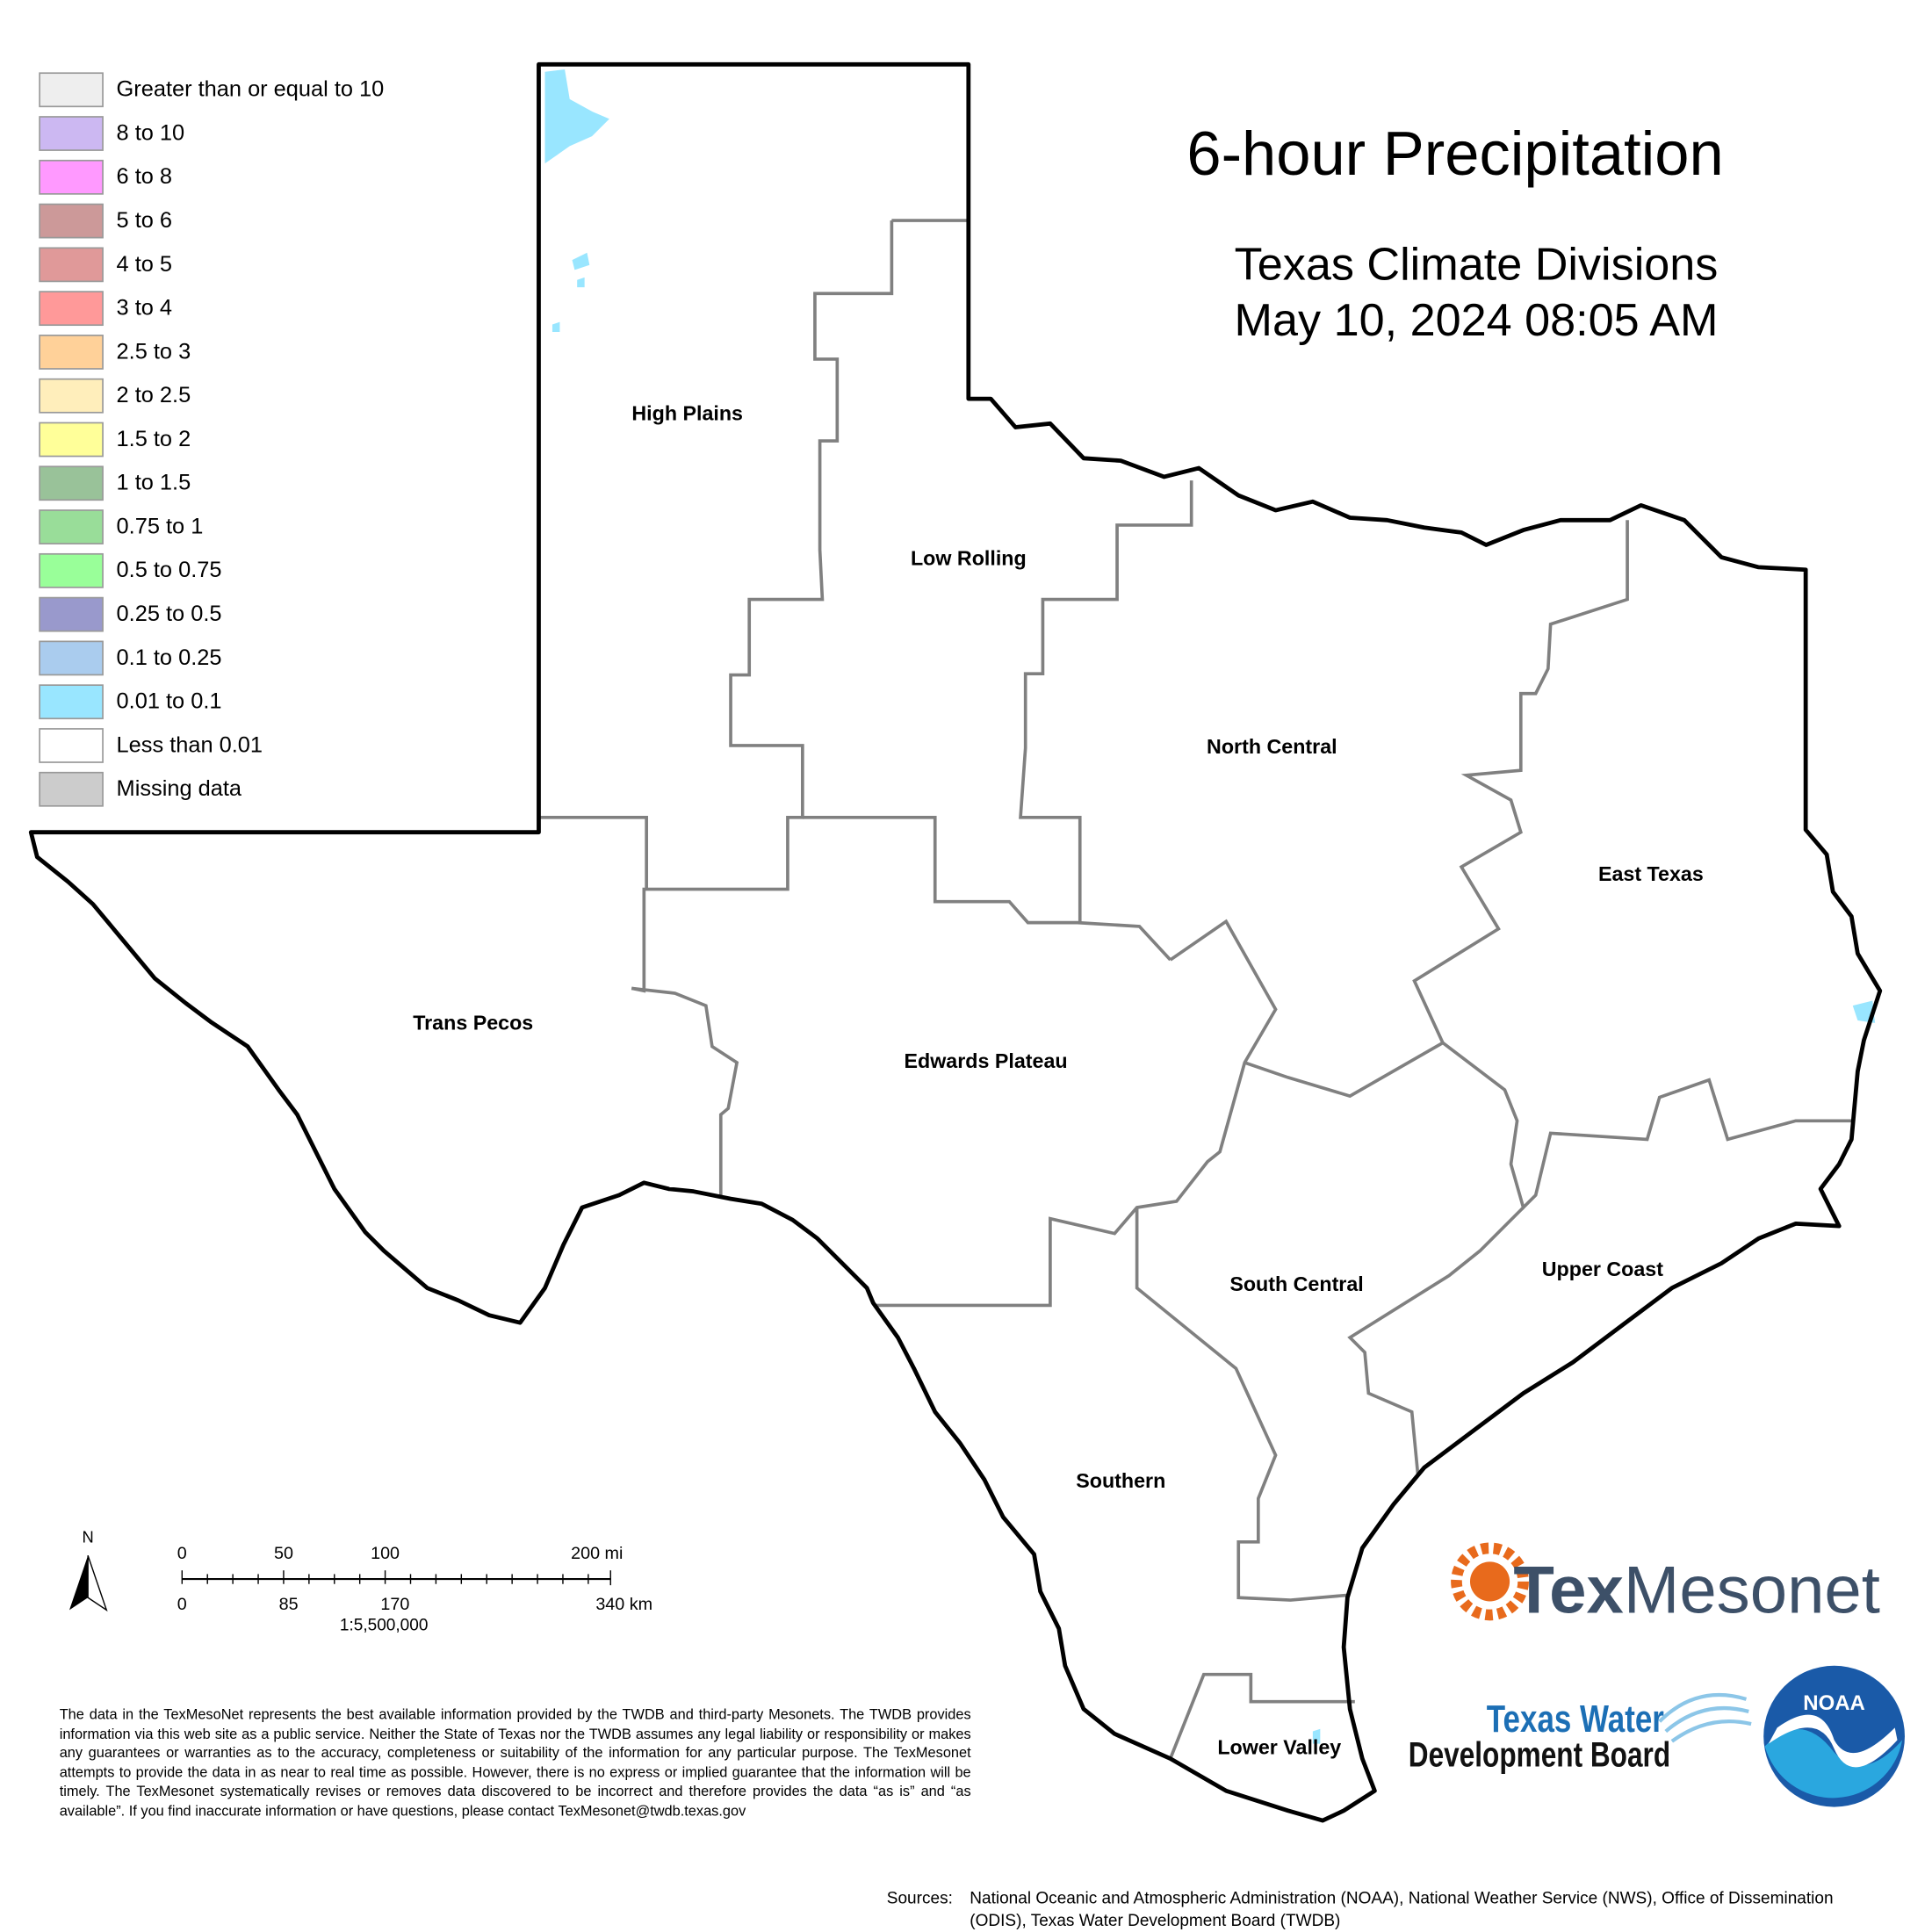  What do you see at coordinates (145, 221) in the screenshot?
I see `legend-label: 5 to 6` at bounding box center [145, 221].